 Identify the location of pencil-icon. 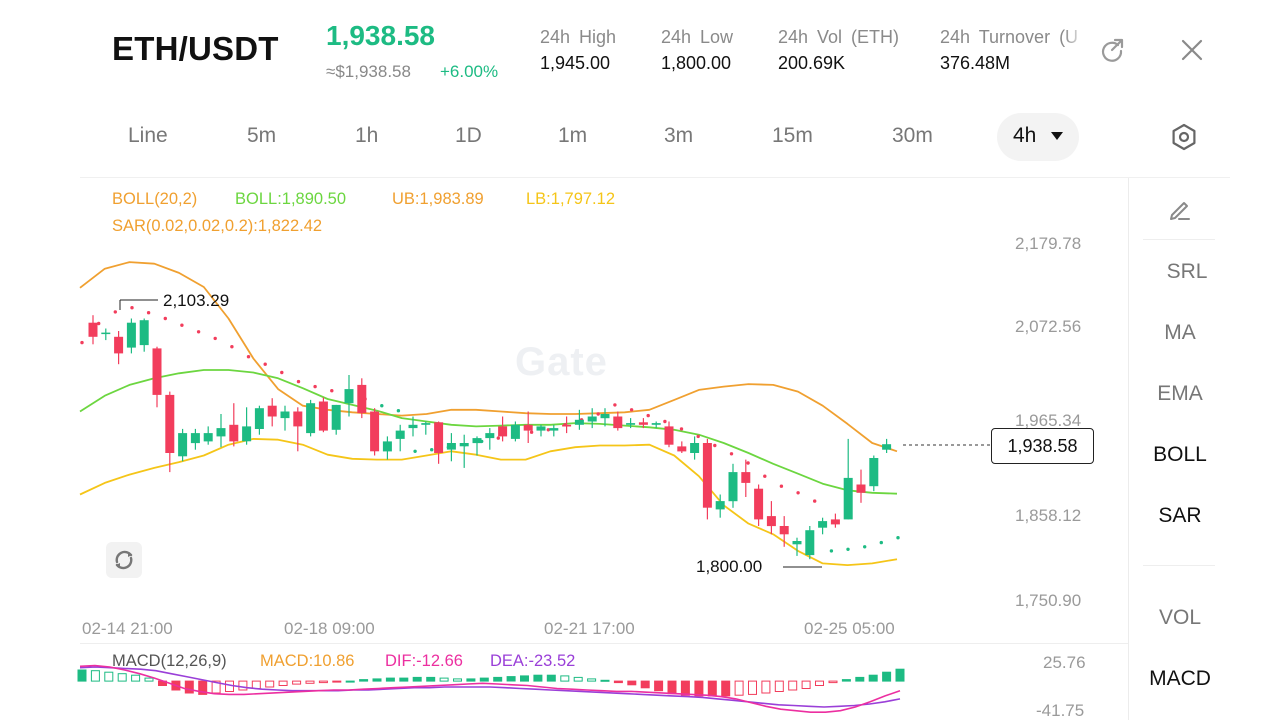
(1180, 209).